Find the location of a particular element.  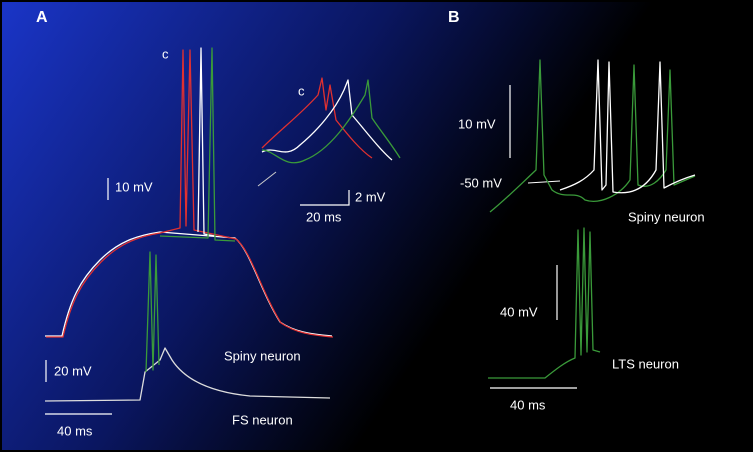

trace-name: FS neuron is located at coordinates (262, 419).